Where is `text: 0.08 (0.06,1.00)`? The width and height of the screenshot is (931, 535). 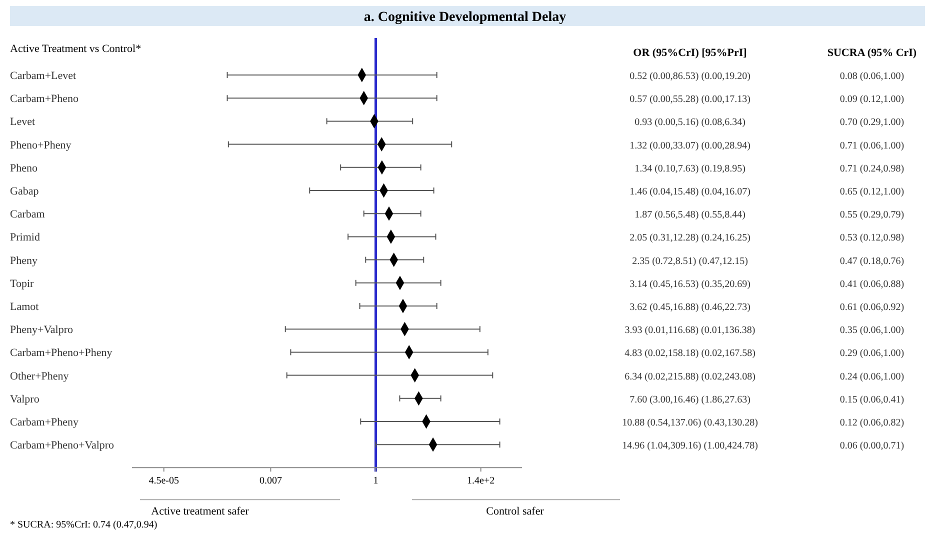 text: 0.08 (0.06,1.00) is located at coordinates (872, 76).